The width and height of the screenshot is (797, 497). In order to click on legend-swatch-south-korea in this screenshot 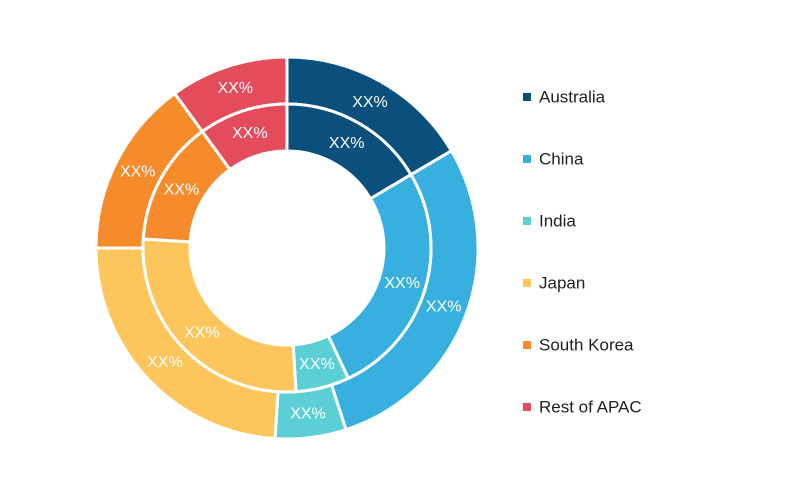, I will do `click(527, 345)`.